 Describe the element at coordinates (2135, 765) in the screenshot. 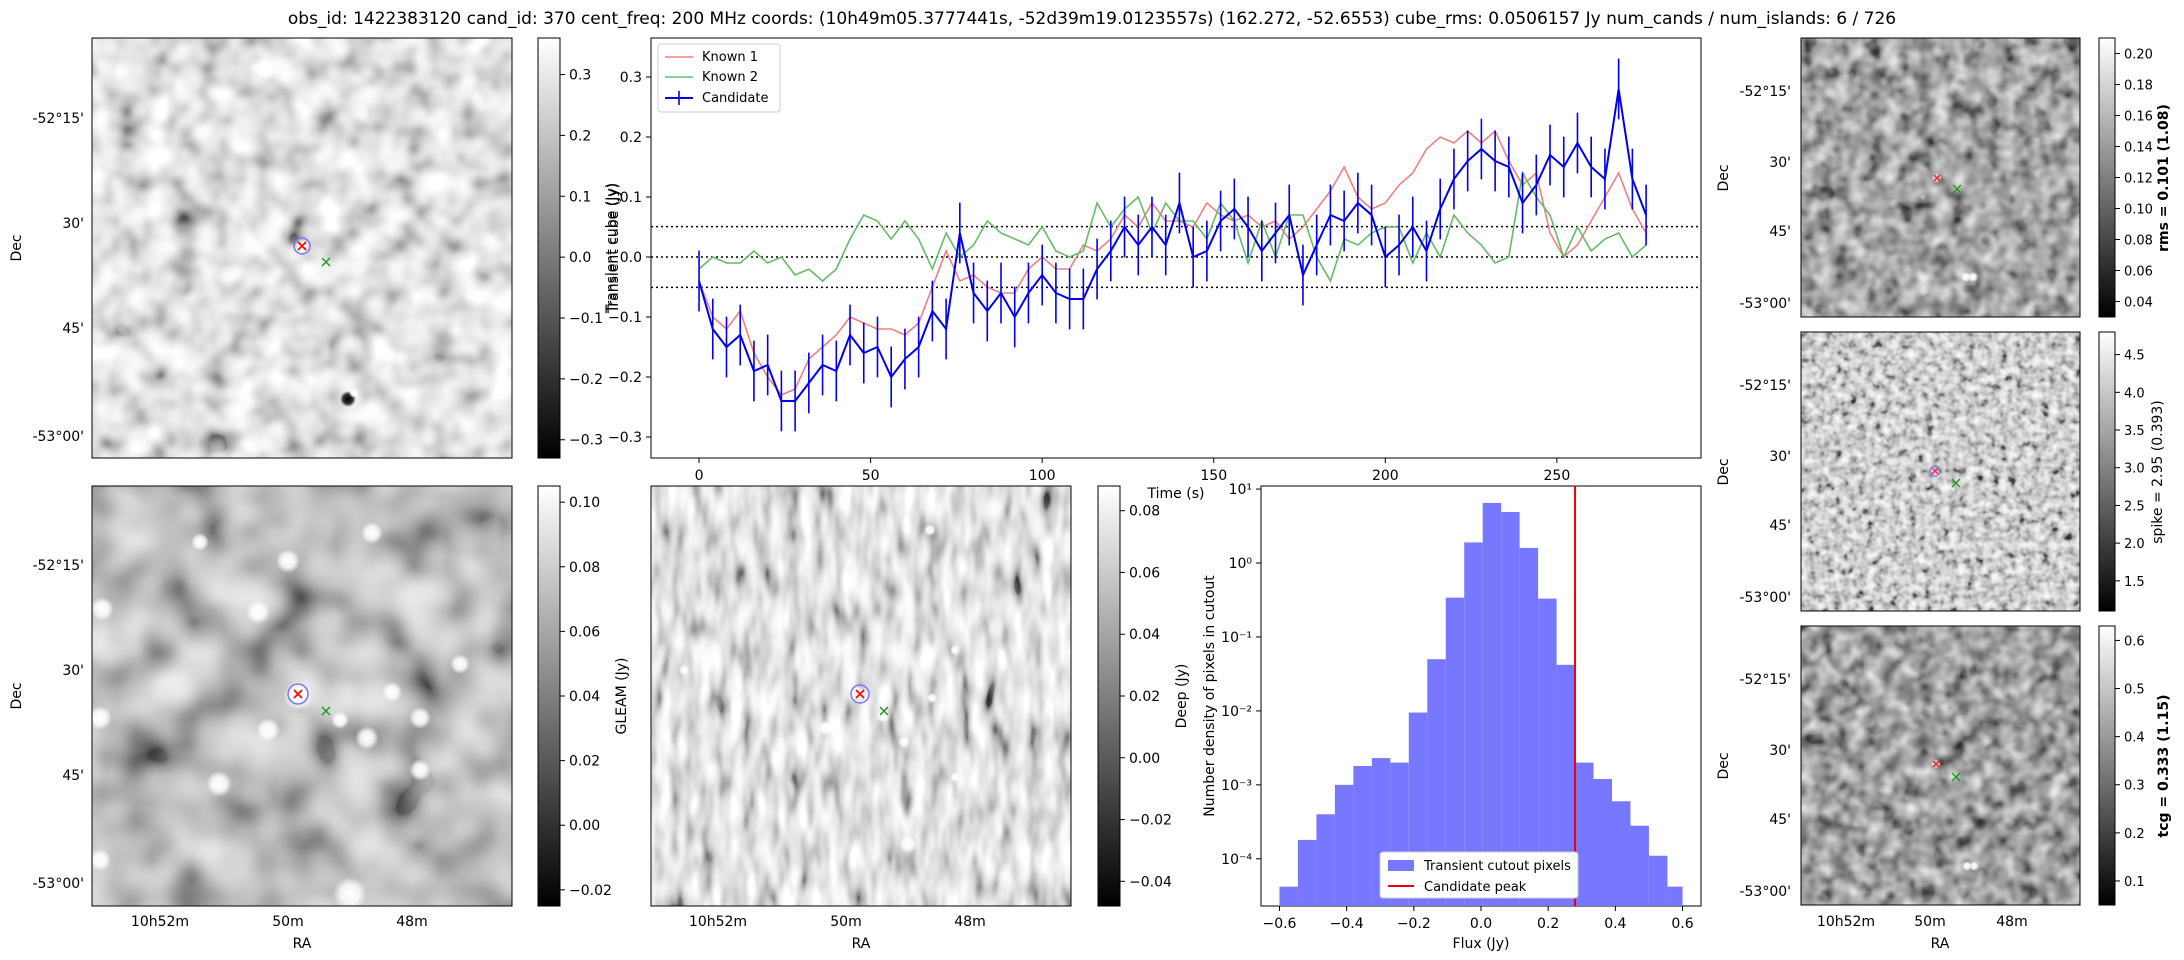

I see `tcg-colorbar: 0.6 0.5 0.4 0.3 0.2 0.1 tcg = 0.333 (1.15)` at that location.